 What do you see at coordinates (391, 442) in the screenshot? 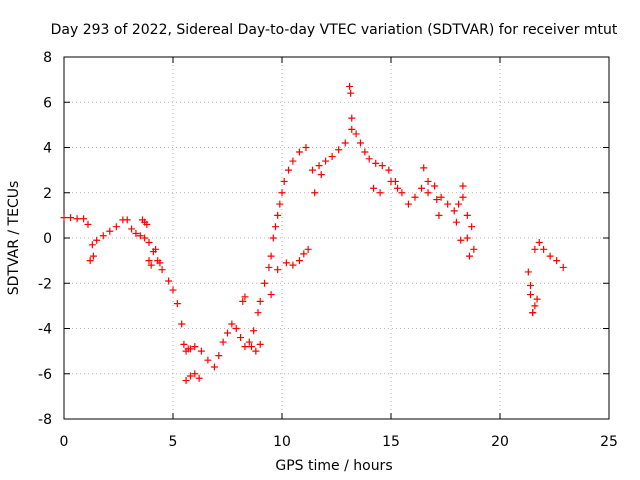
I see `x-tick-label: 15` at bounding box center [391, 442].